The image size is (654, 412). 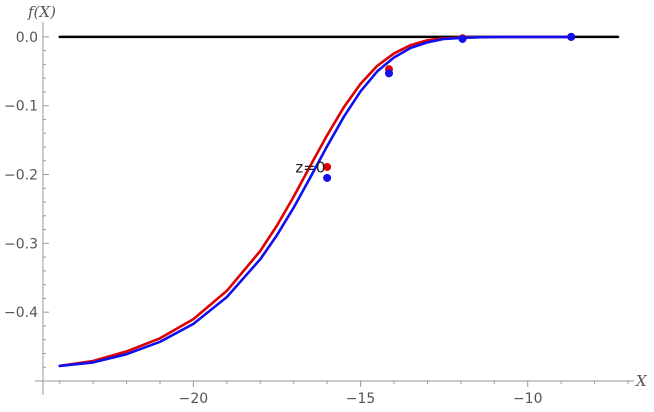 I want to click on y-tick-label: 0.0, so click(x=27, y=38).